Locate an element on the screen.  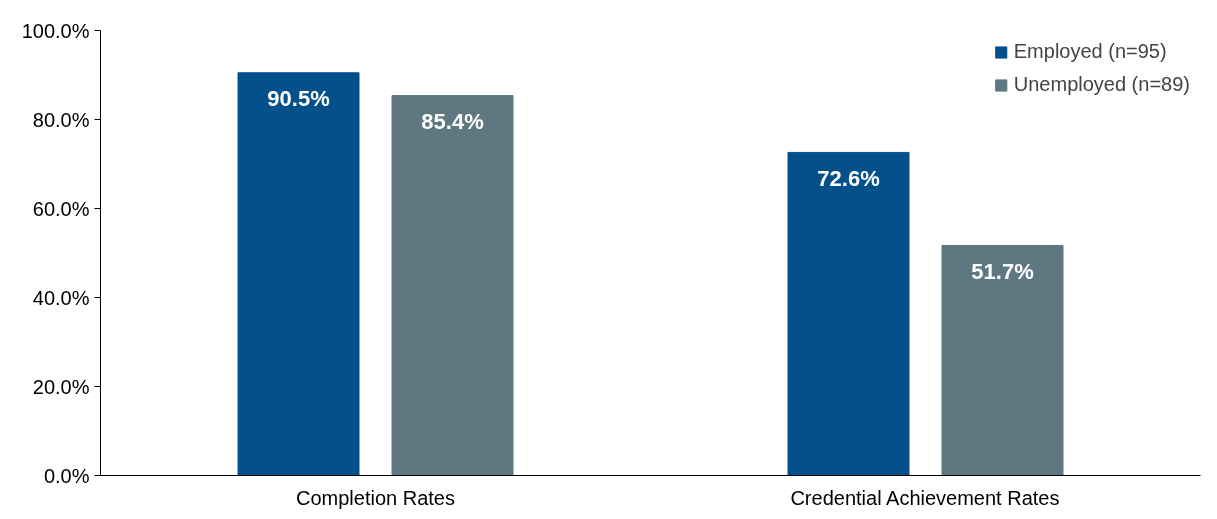
y-tick-label: 20.0% is located at coordinates (61, 386).